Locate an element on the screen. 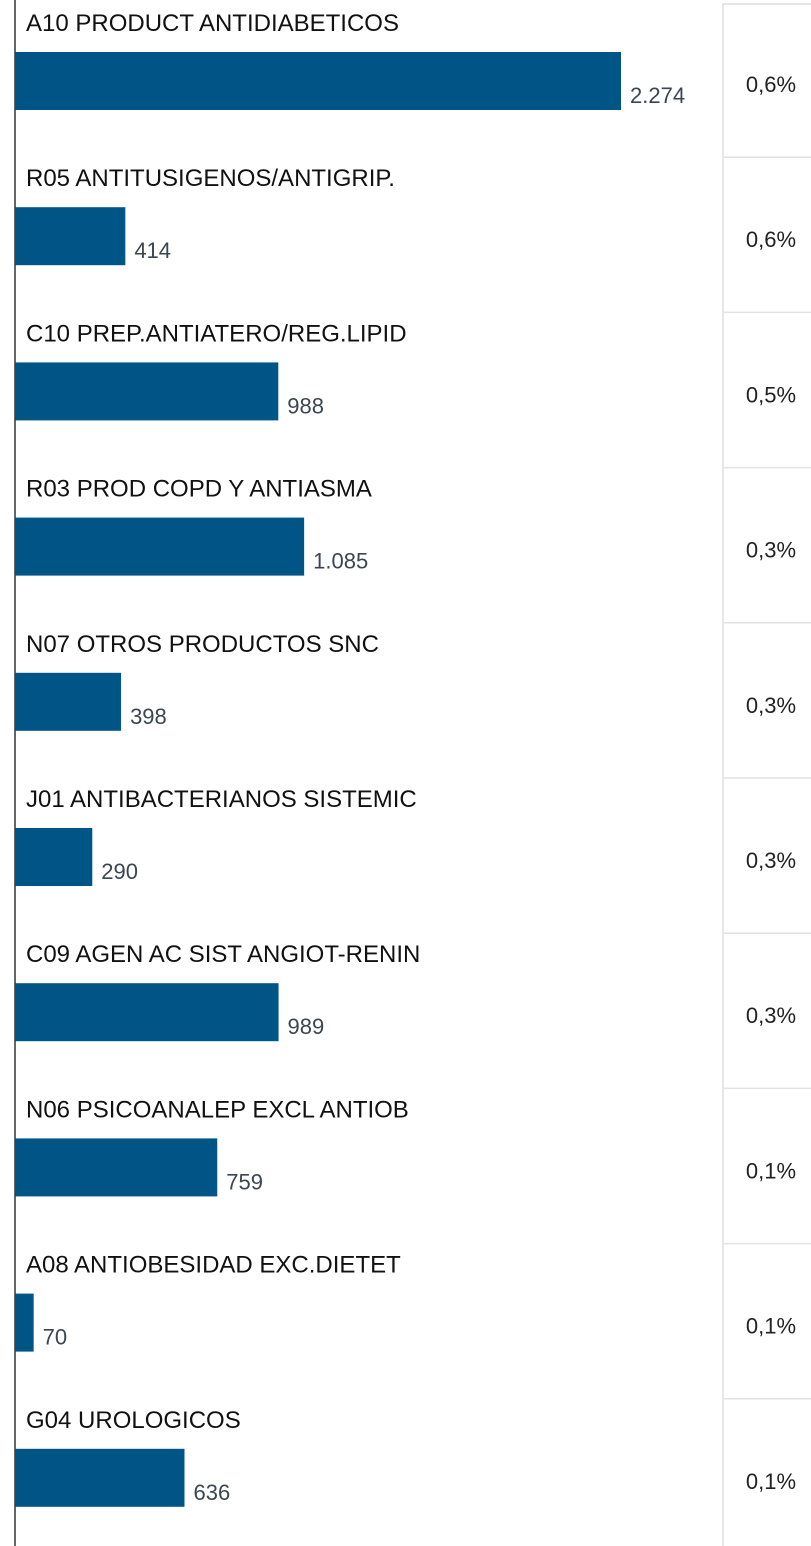  value-label: 414 is located at coordinates (152, 250).